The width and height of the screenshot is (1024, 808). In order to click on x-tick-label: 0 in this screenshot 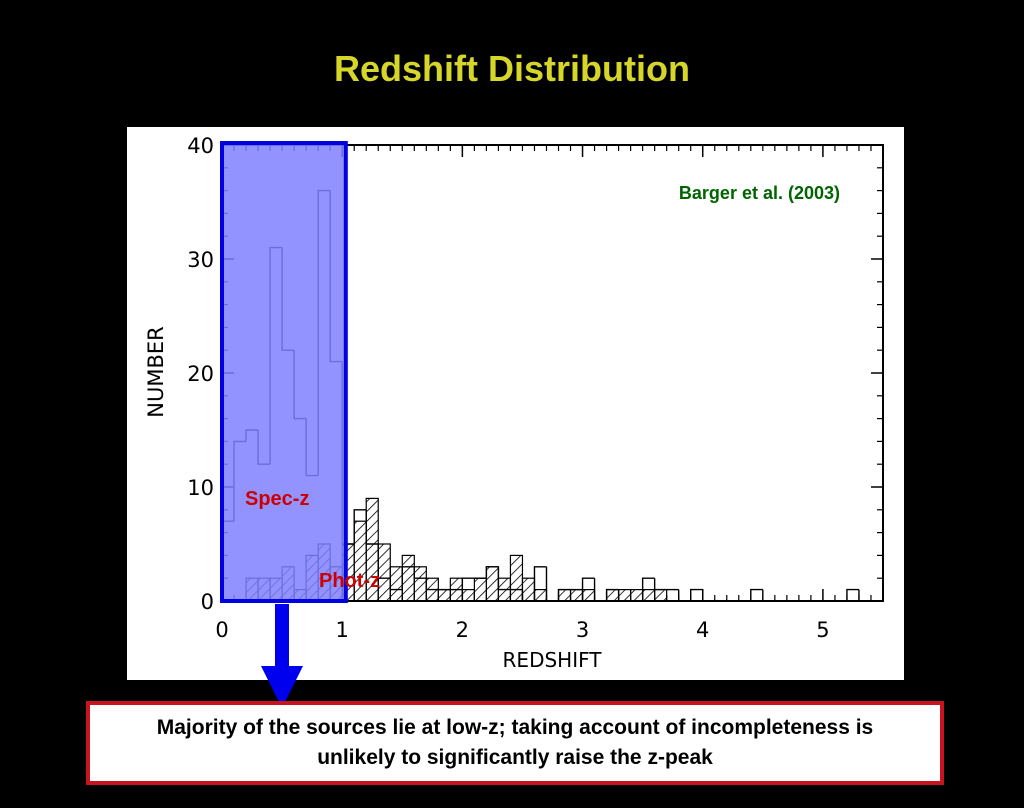, I will do `click(221, 630)`.